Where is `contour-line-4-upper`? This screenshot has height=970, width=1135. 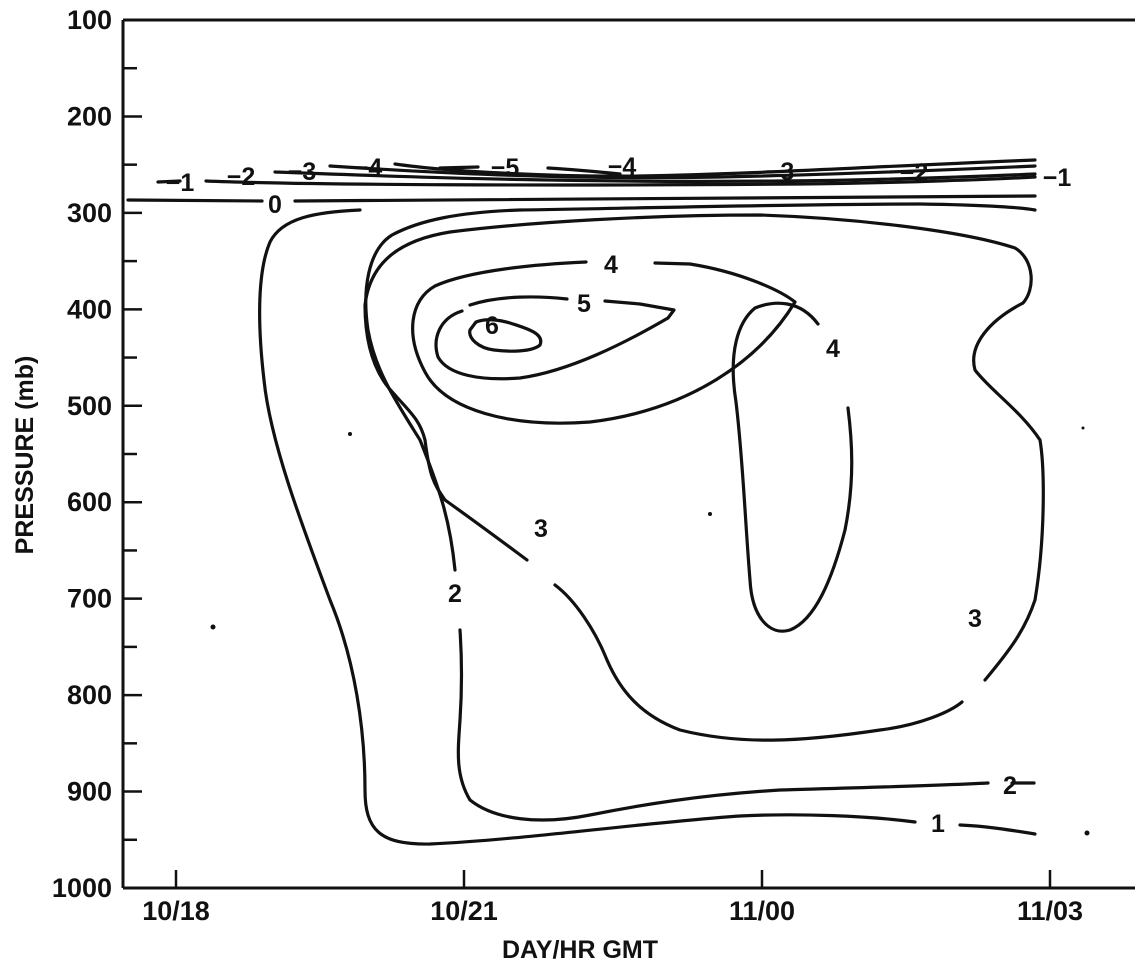
contour-line-4-upper is located at coordinates (604, 342).